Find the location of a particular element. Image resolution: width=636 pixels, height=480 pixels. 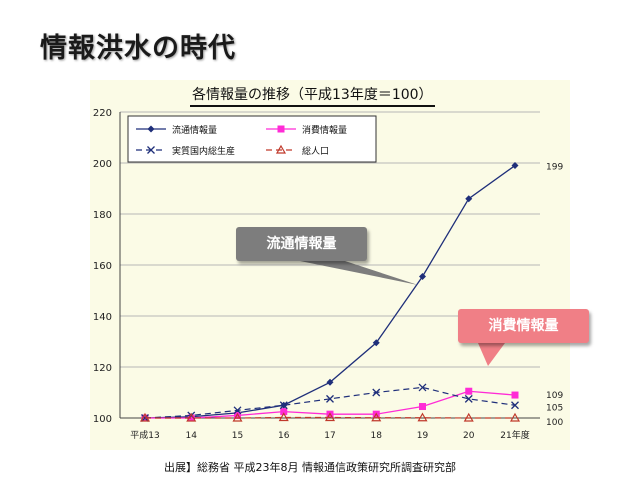

y-tick-label: 200 is located at coordinates (102, 164).